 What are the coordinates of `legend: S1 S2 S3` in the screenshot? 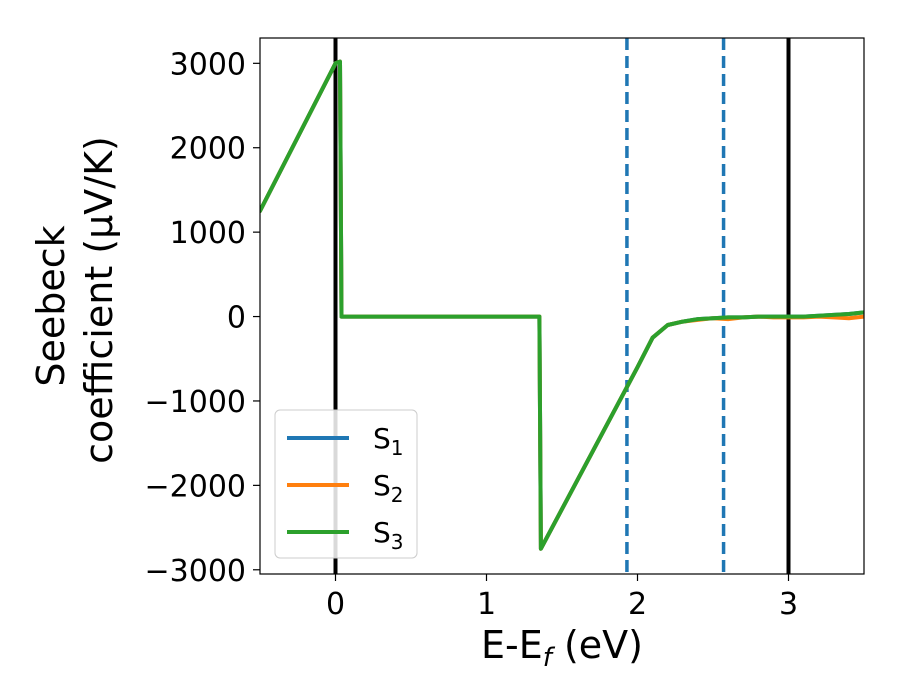 It's located at (346, 484).